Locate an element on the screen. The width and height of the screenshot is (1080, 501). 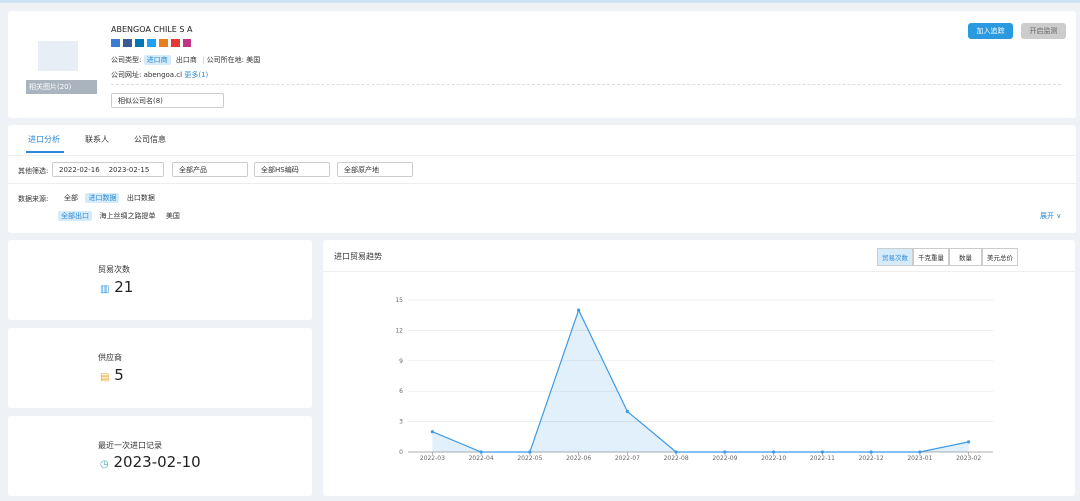
sub-option: 美国 is located at coordinates (172, 216).